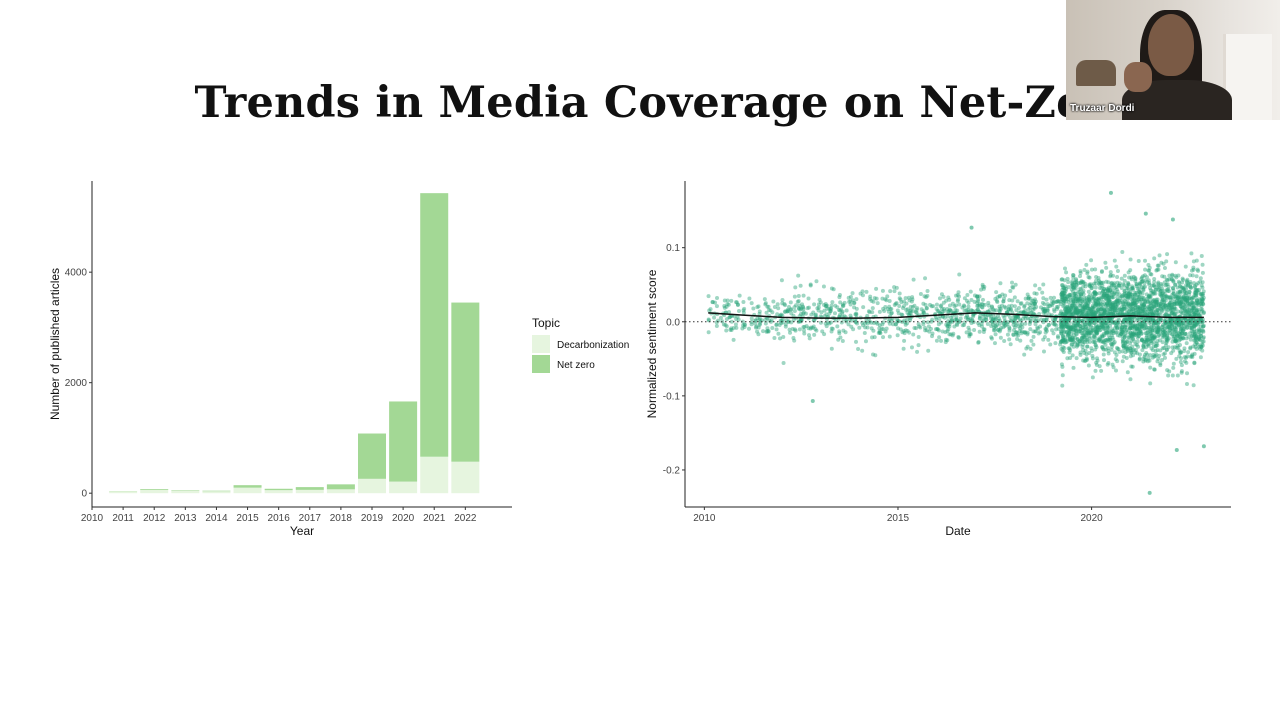 Image resolution: width=1280 pixels, height=720 pixels. Describe the element at coordinates (465, 382) in the screenshot. I see `bar-net-zero-2022` at that location.